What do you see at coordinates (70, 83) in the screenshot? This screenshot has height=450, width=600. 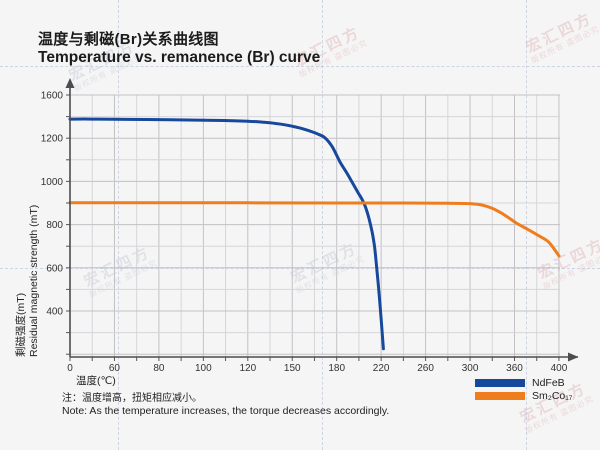 I see `y-axis-arrow-icon` at bounding box center [70, 83].